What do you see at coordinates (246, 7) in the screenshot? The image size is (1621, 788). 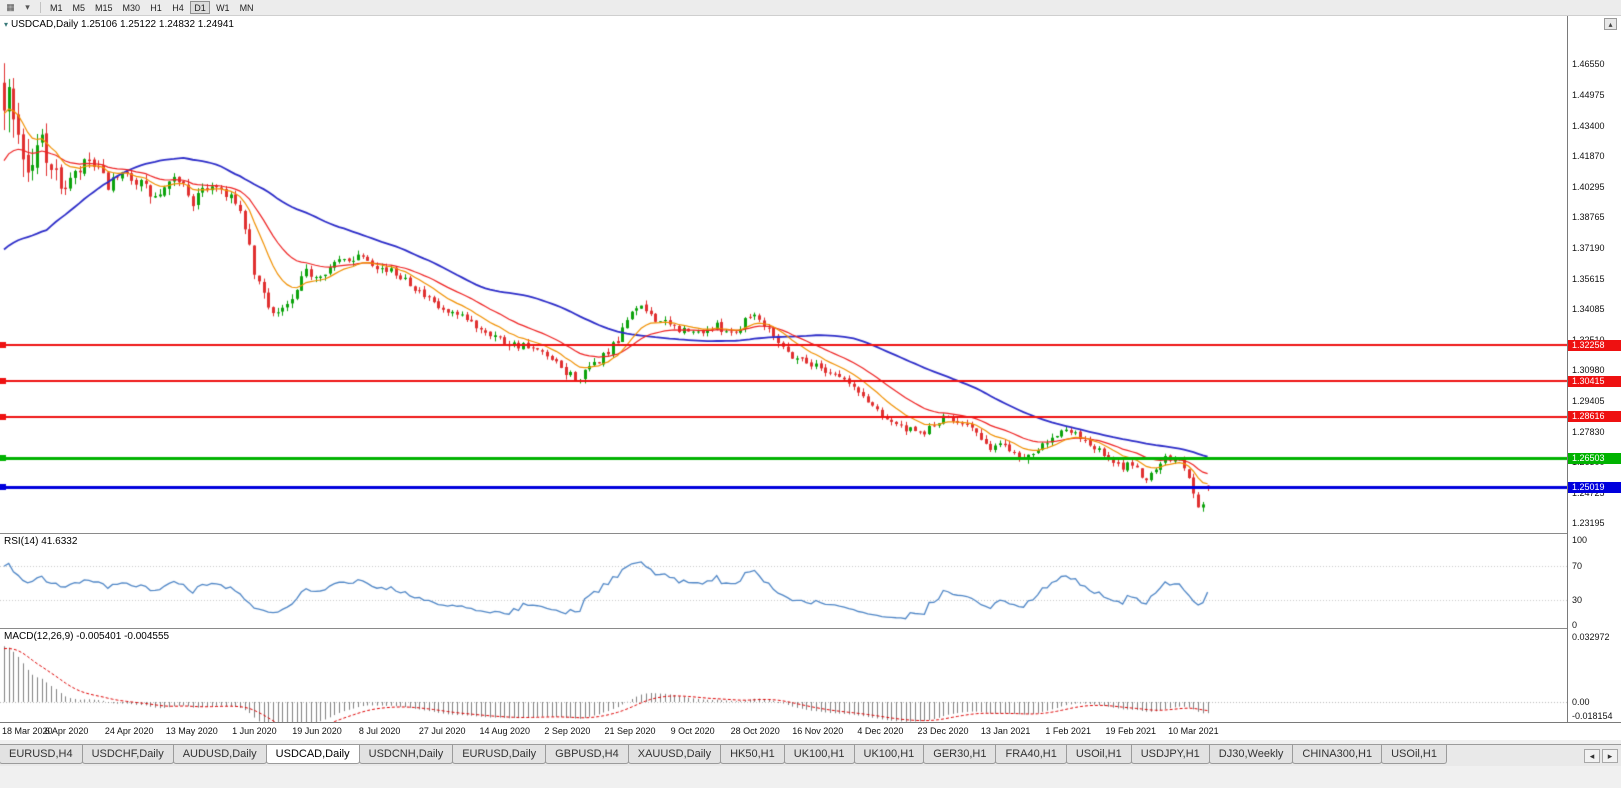 I see `timeframe-button-mn: MN` at bounding box center [246, 7].